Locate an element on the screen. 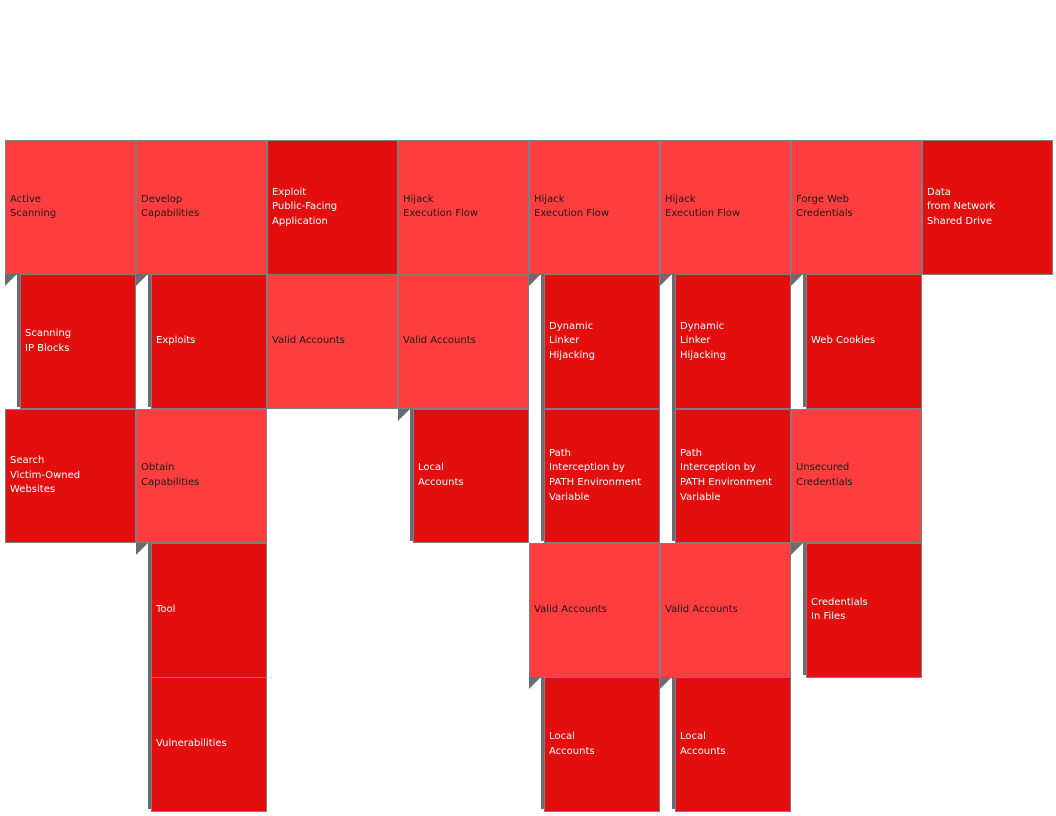  technique-search-victim-owned-websites: Search Victim-Owned Websites is located at coordinates (70, 476).